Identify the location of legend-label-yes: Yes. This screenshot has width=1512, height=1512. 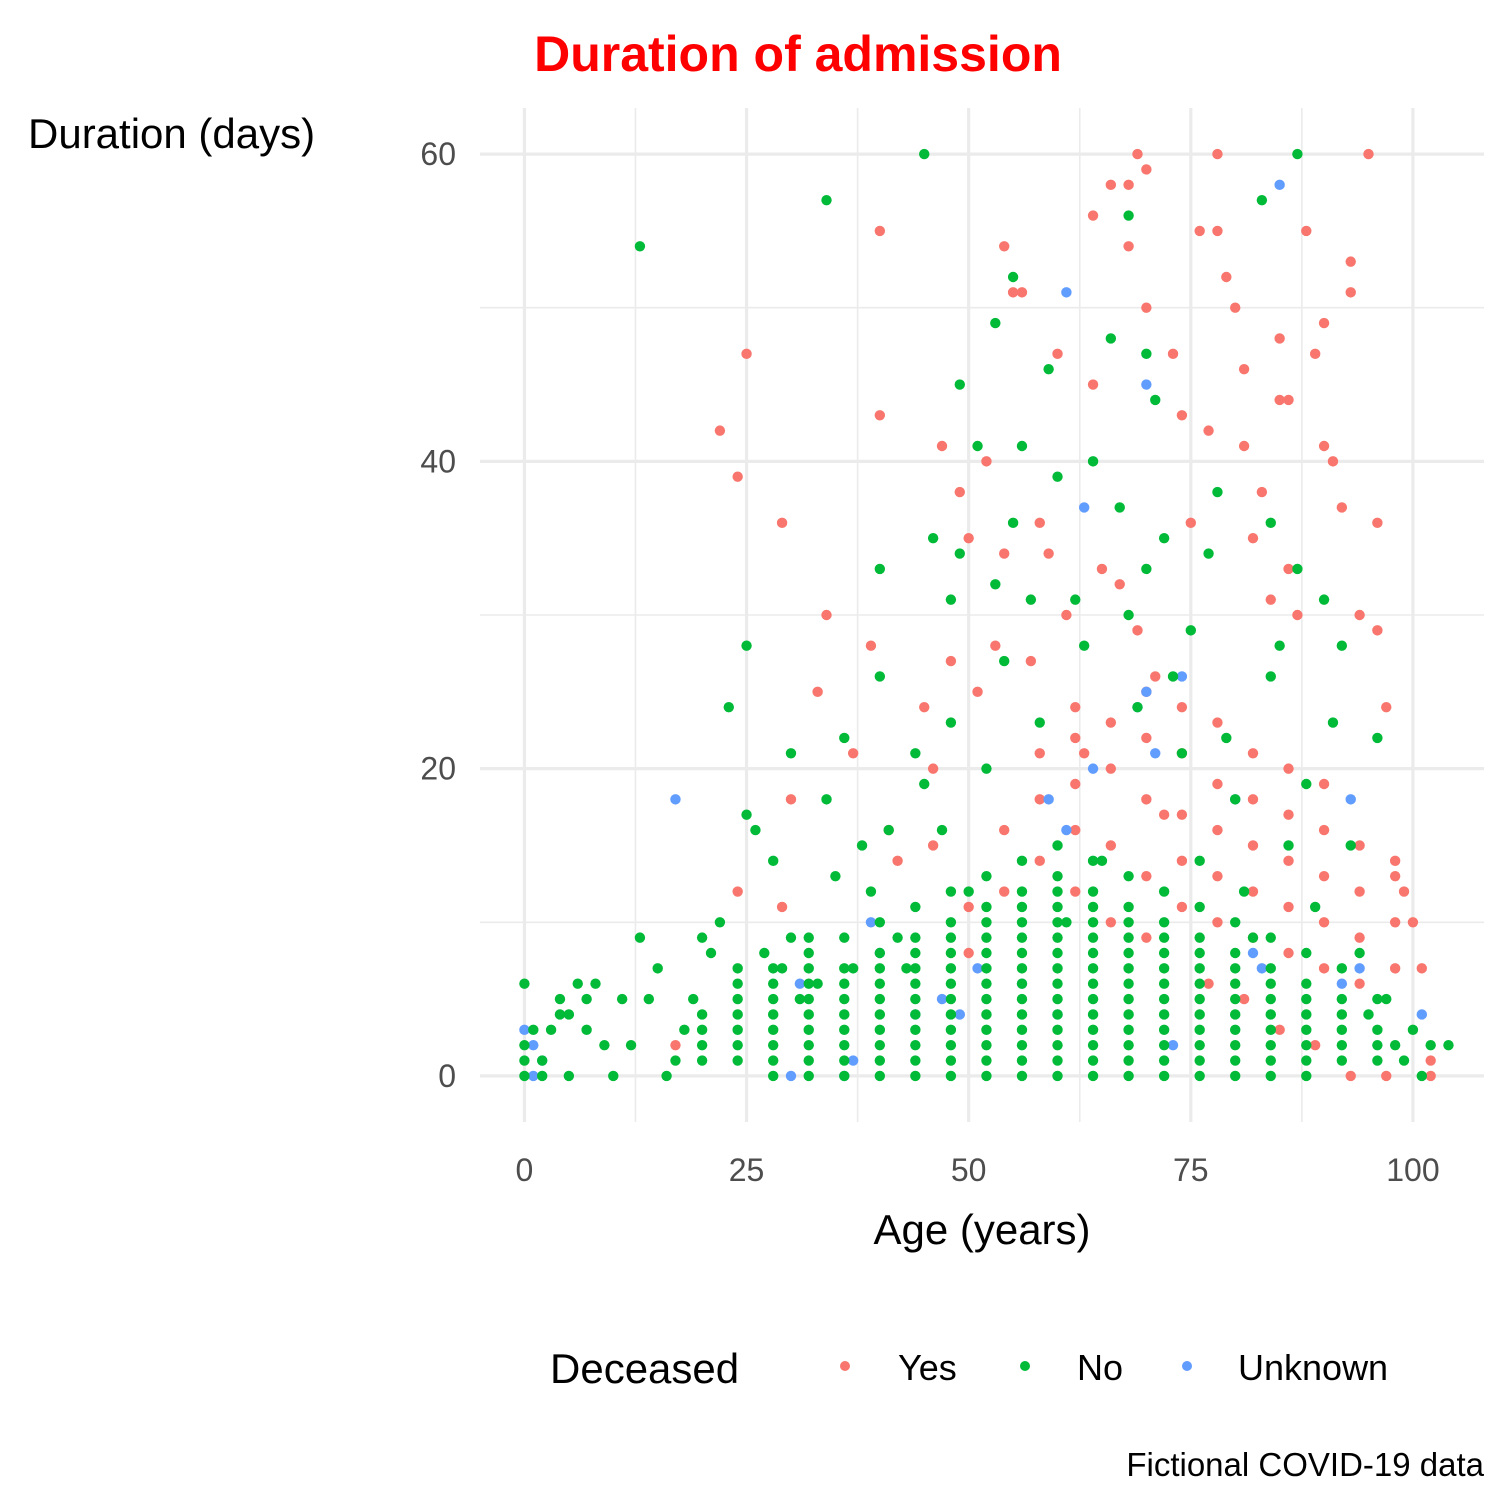
(927, 1367).